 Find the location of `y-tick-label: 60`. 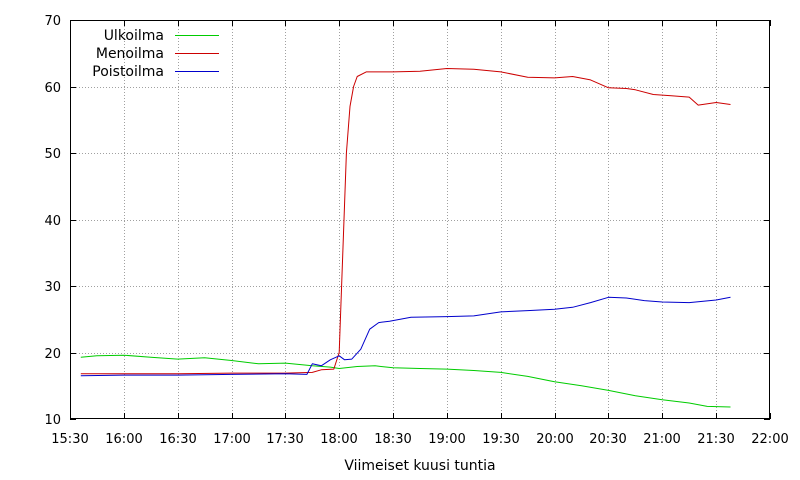

y-tick-label: 60 is located at coordinates (52, 88).